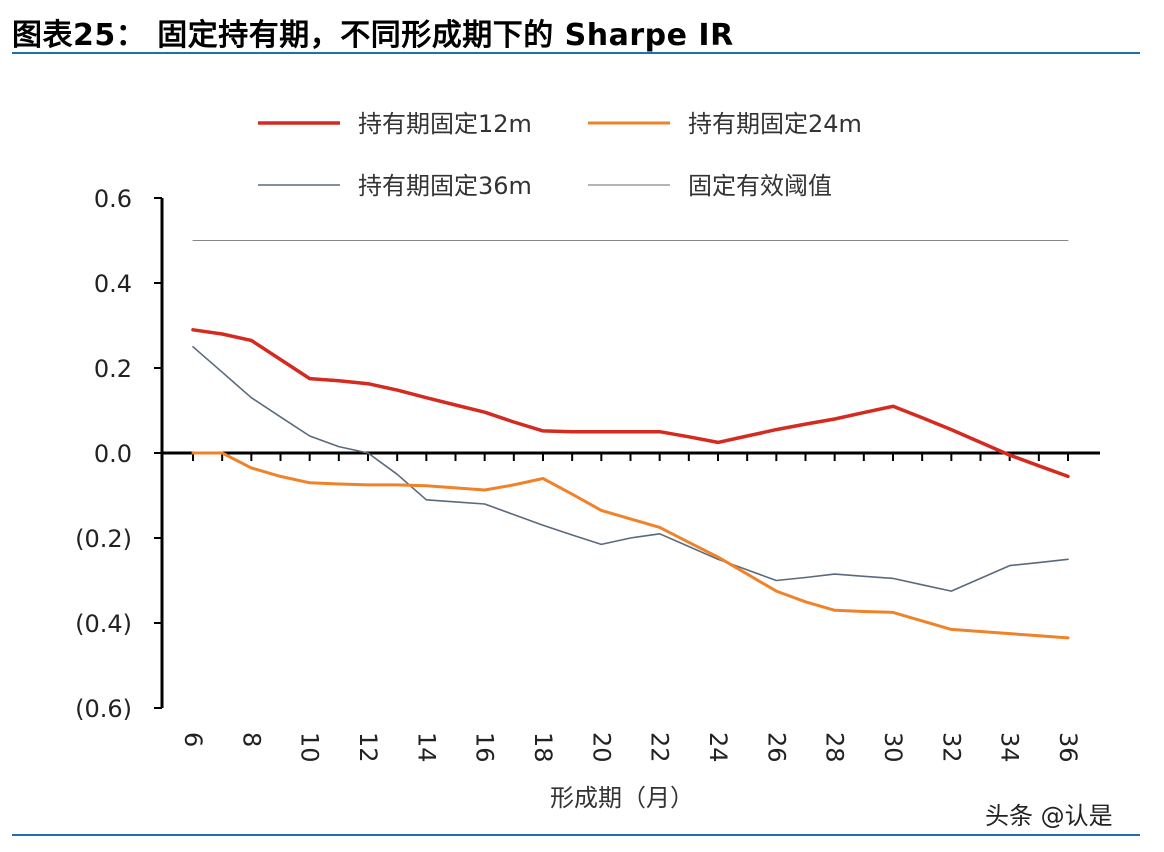 The height and width of the screenshot is (852, 1164). I want to click on x-tick-label: 24, so click(718, 747).